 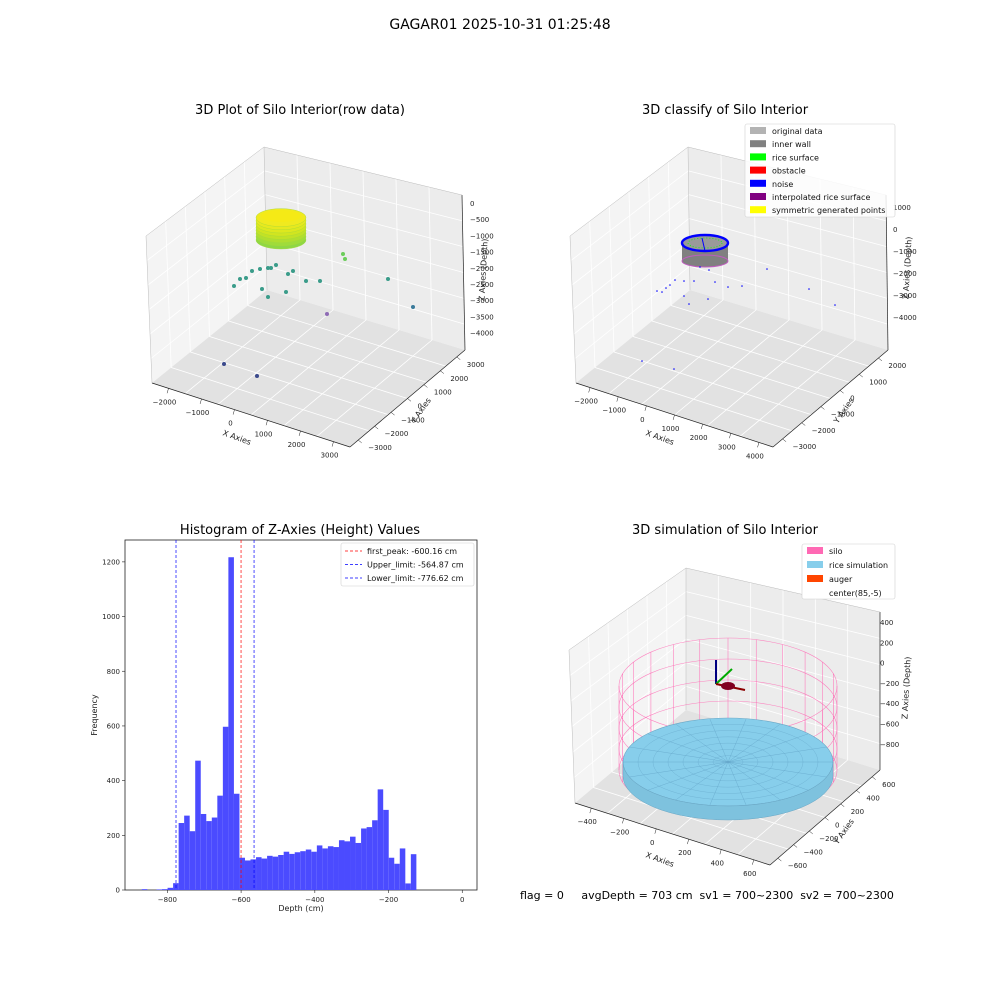 What do you see at coordinates (755, 456) in the screenshot?
I see `panel2-x-tick-label: 4000` at bounding box center [755, 456].